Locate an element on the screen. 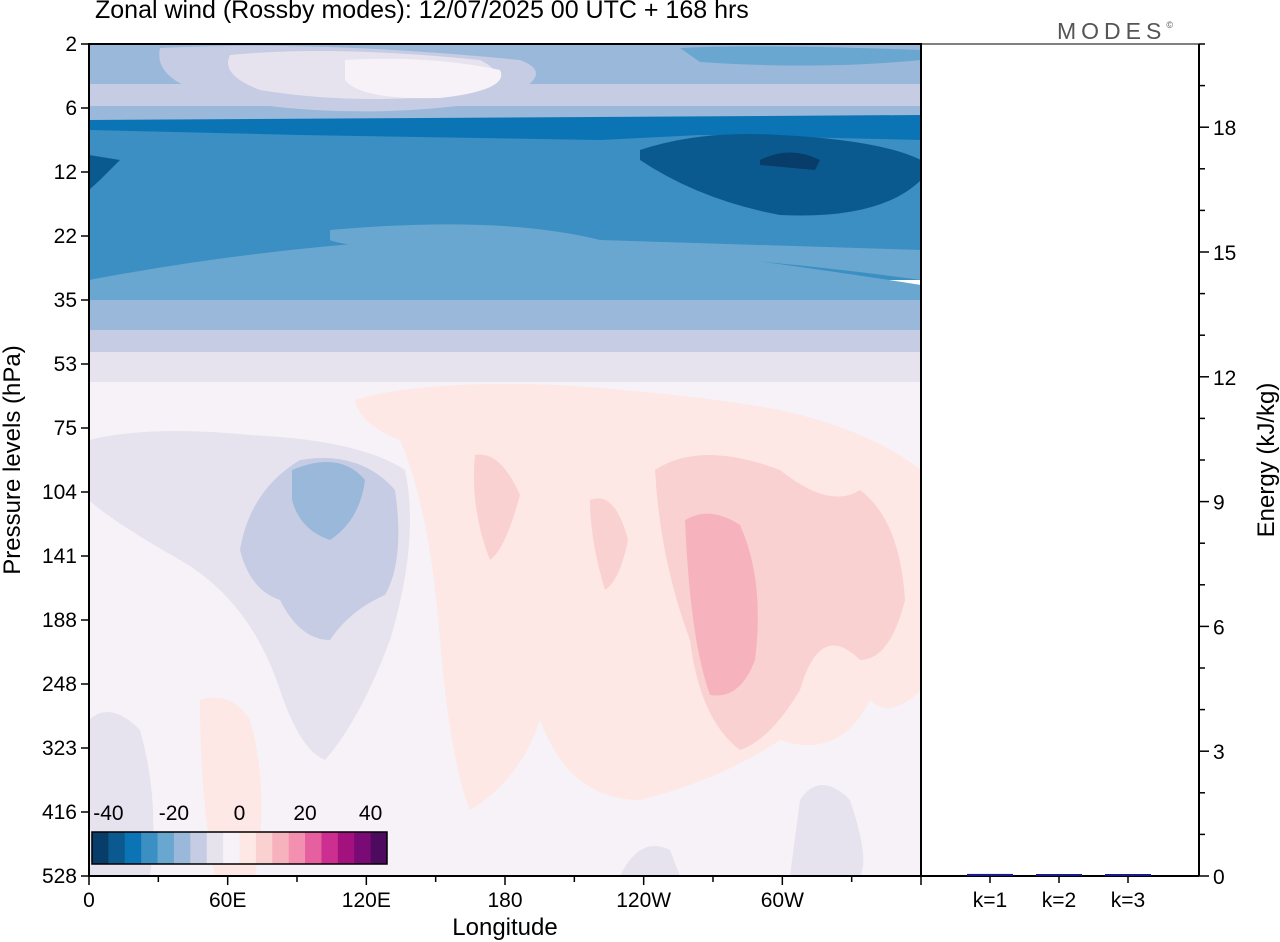 The image size is (1280, 942). colorbar: -40 -20 0 20 40 is located at coordinates (239, 833).